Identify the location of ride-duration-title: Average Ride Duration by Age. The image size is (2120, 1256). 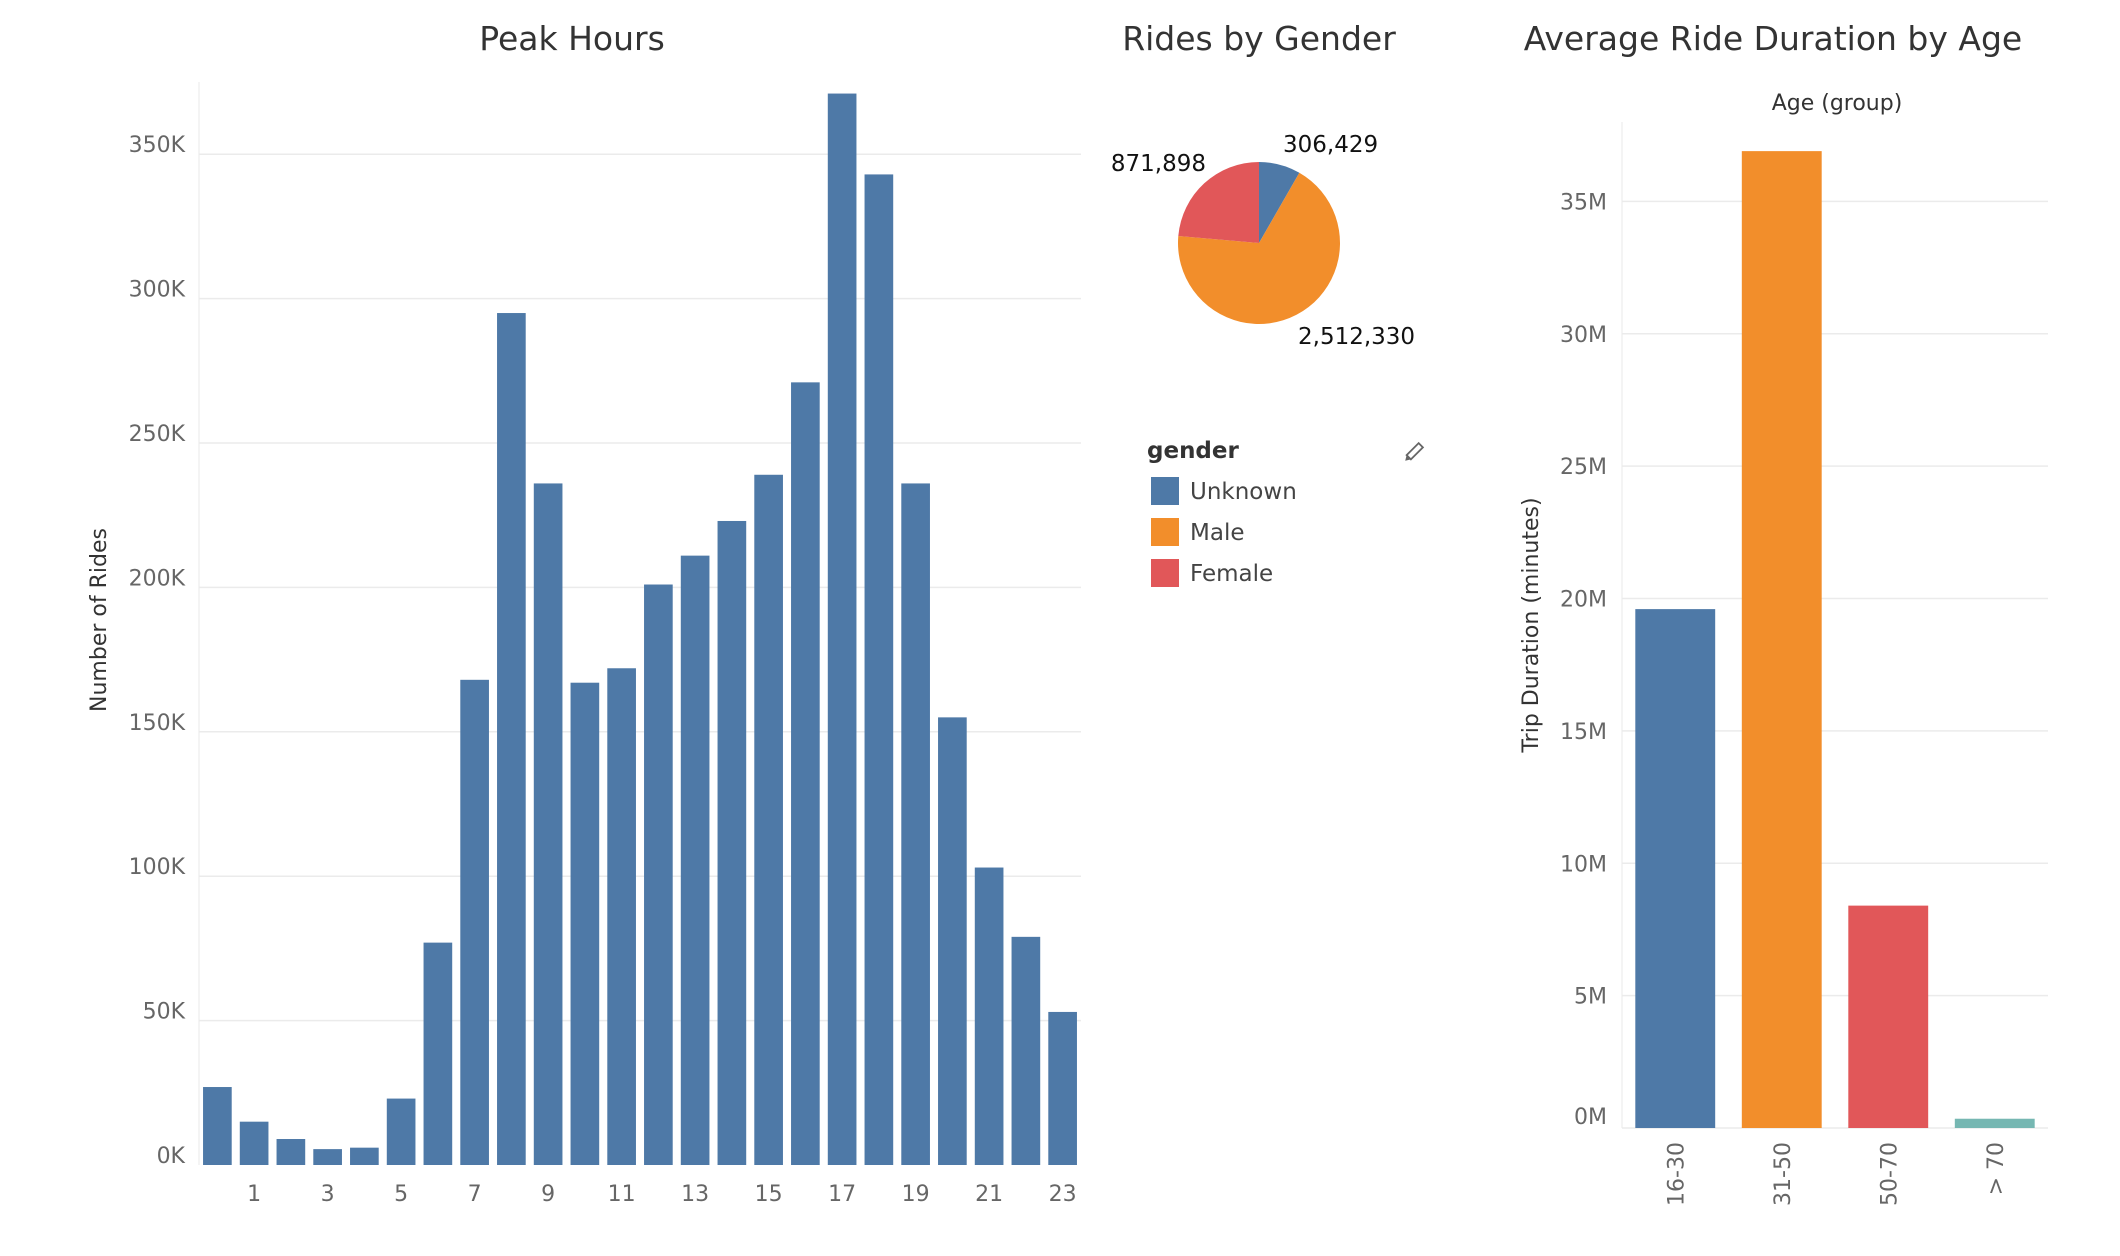
(1773, 38).